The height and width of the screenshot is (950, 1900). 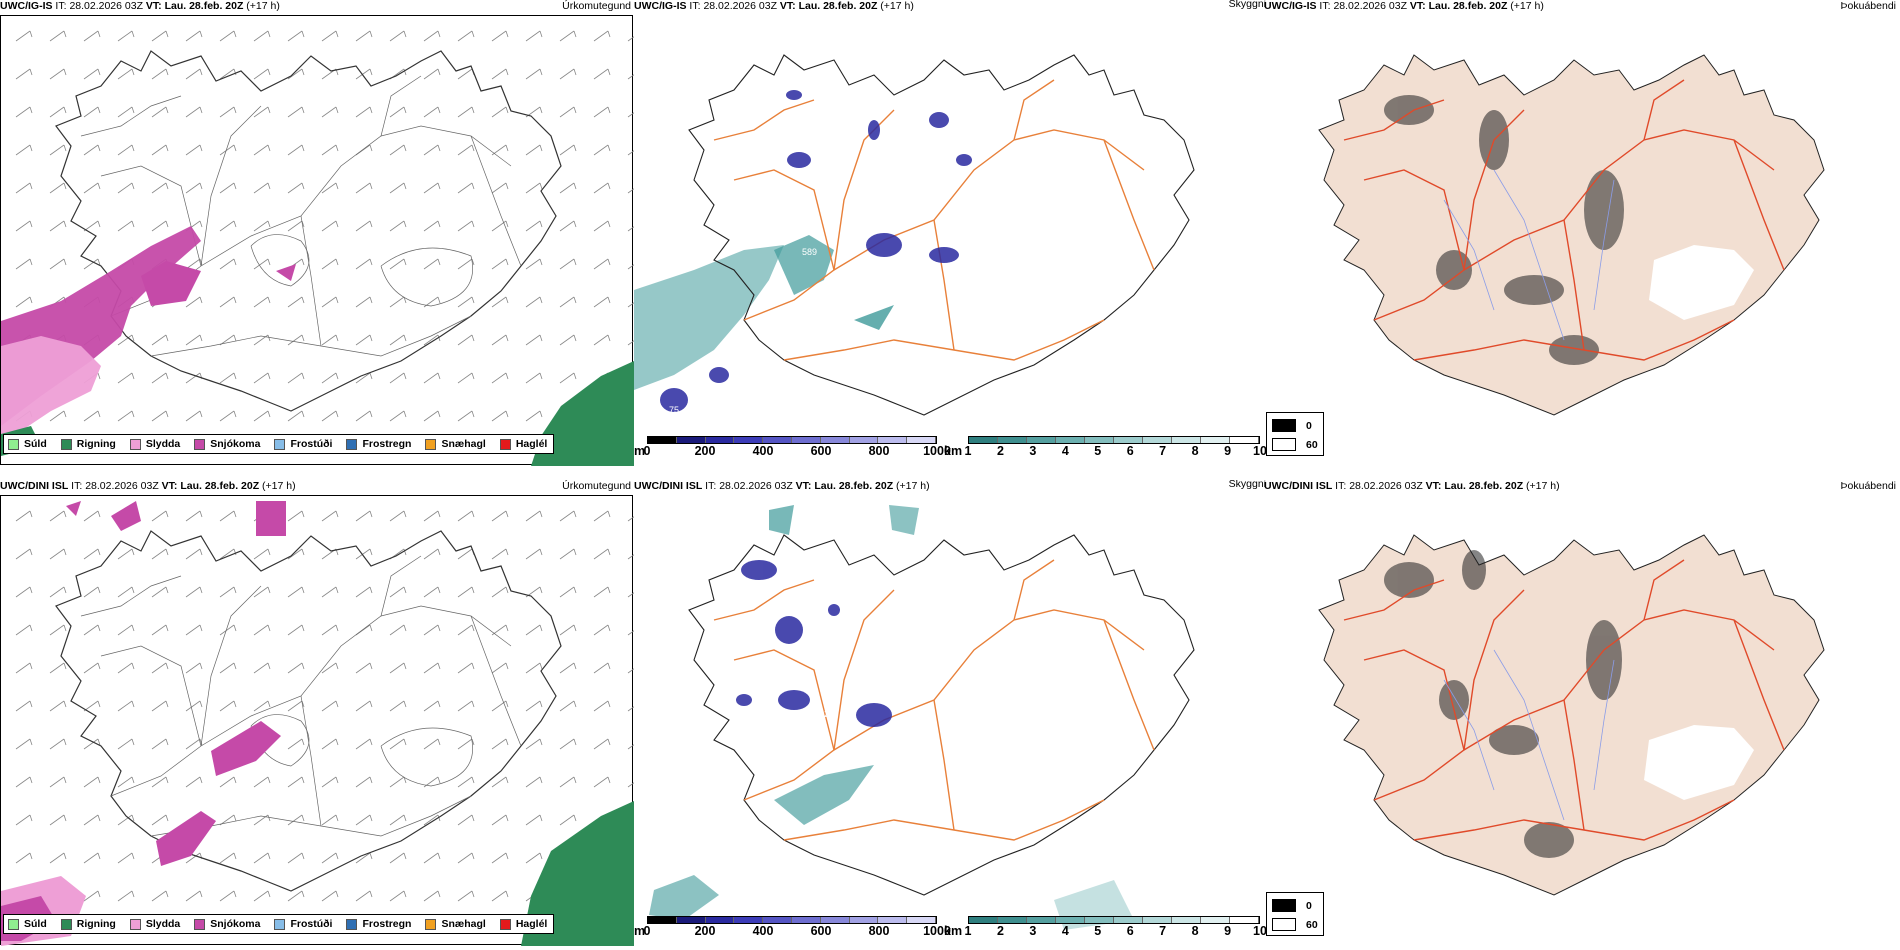 What do you see at coordinates (51, 388) in the screenshot?
I see `sleet-area` at bounding box center [51, 388].